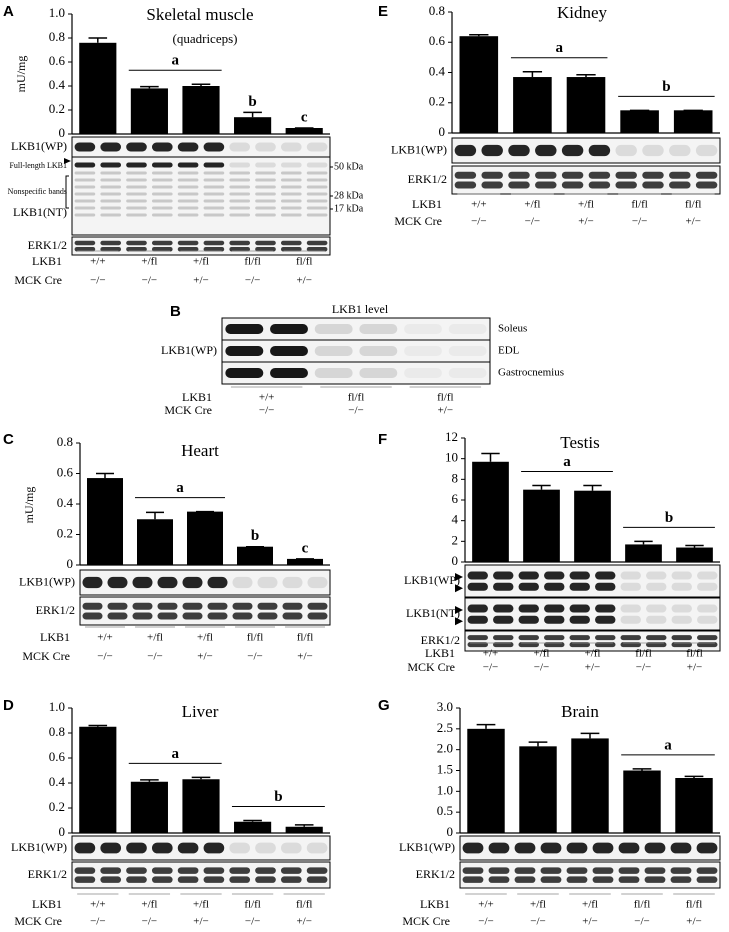 This screenshot has height=932, width=729. Describe the element at coordinates (445, 768) in the screenshot. I see `y-tick-label: 1.5` at that location.